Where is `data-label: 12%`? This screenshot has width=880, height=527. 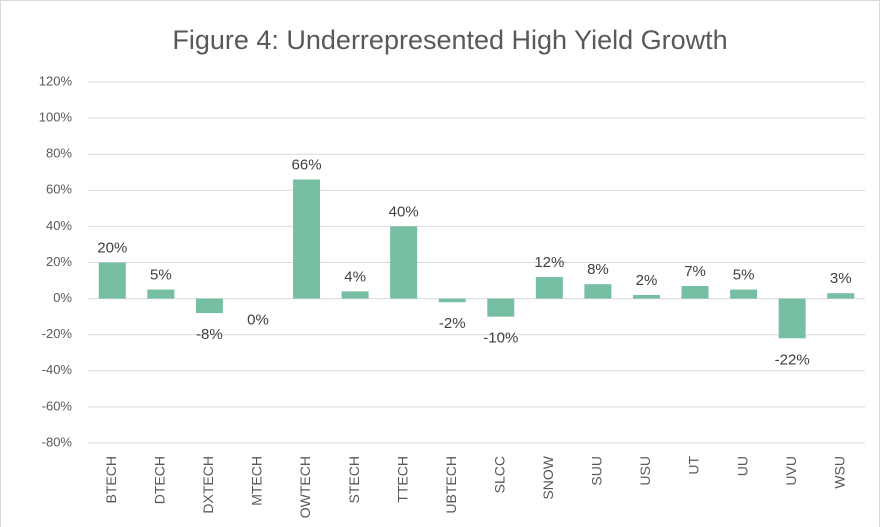 data-label: 12% is located at coordinates (549, 262).